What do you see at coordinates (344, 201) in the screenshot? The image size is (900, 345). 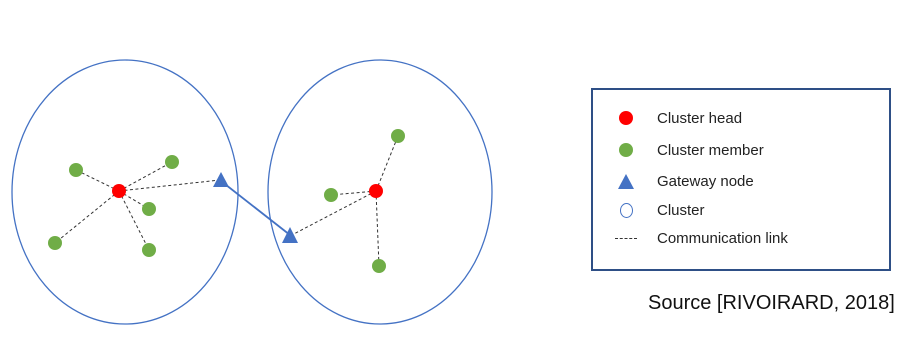 I see `communication-links-right` at bounding box center [344, 201].